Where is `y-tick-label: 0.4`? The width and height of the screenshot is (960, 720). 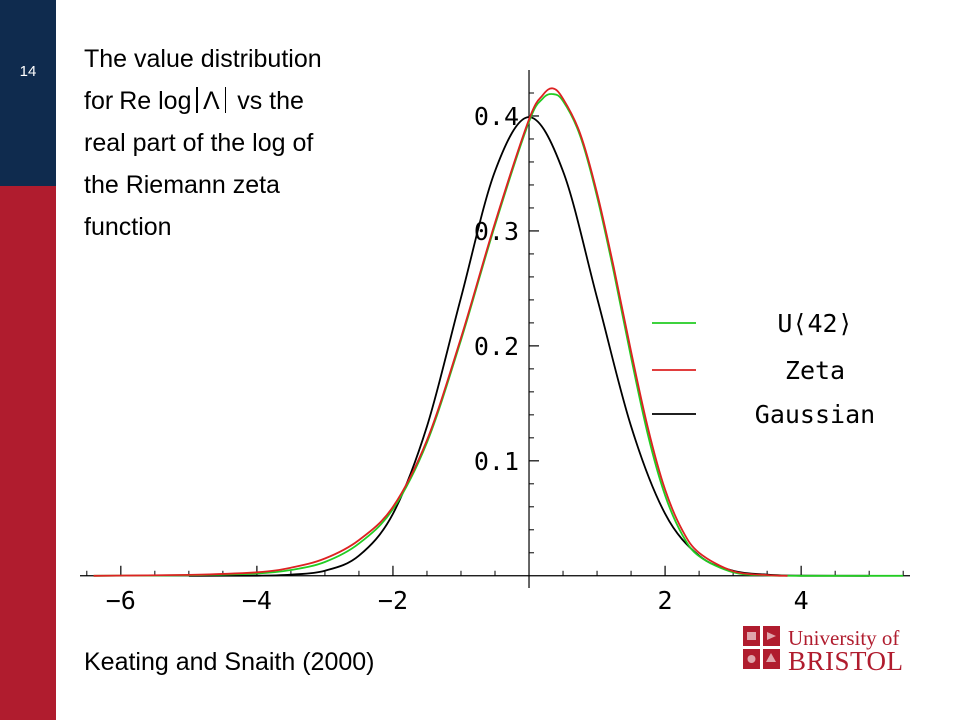
y-tick-label: 0.4 is located at coordinates (496, 116).